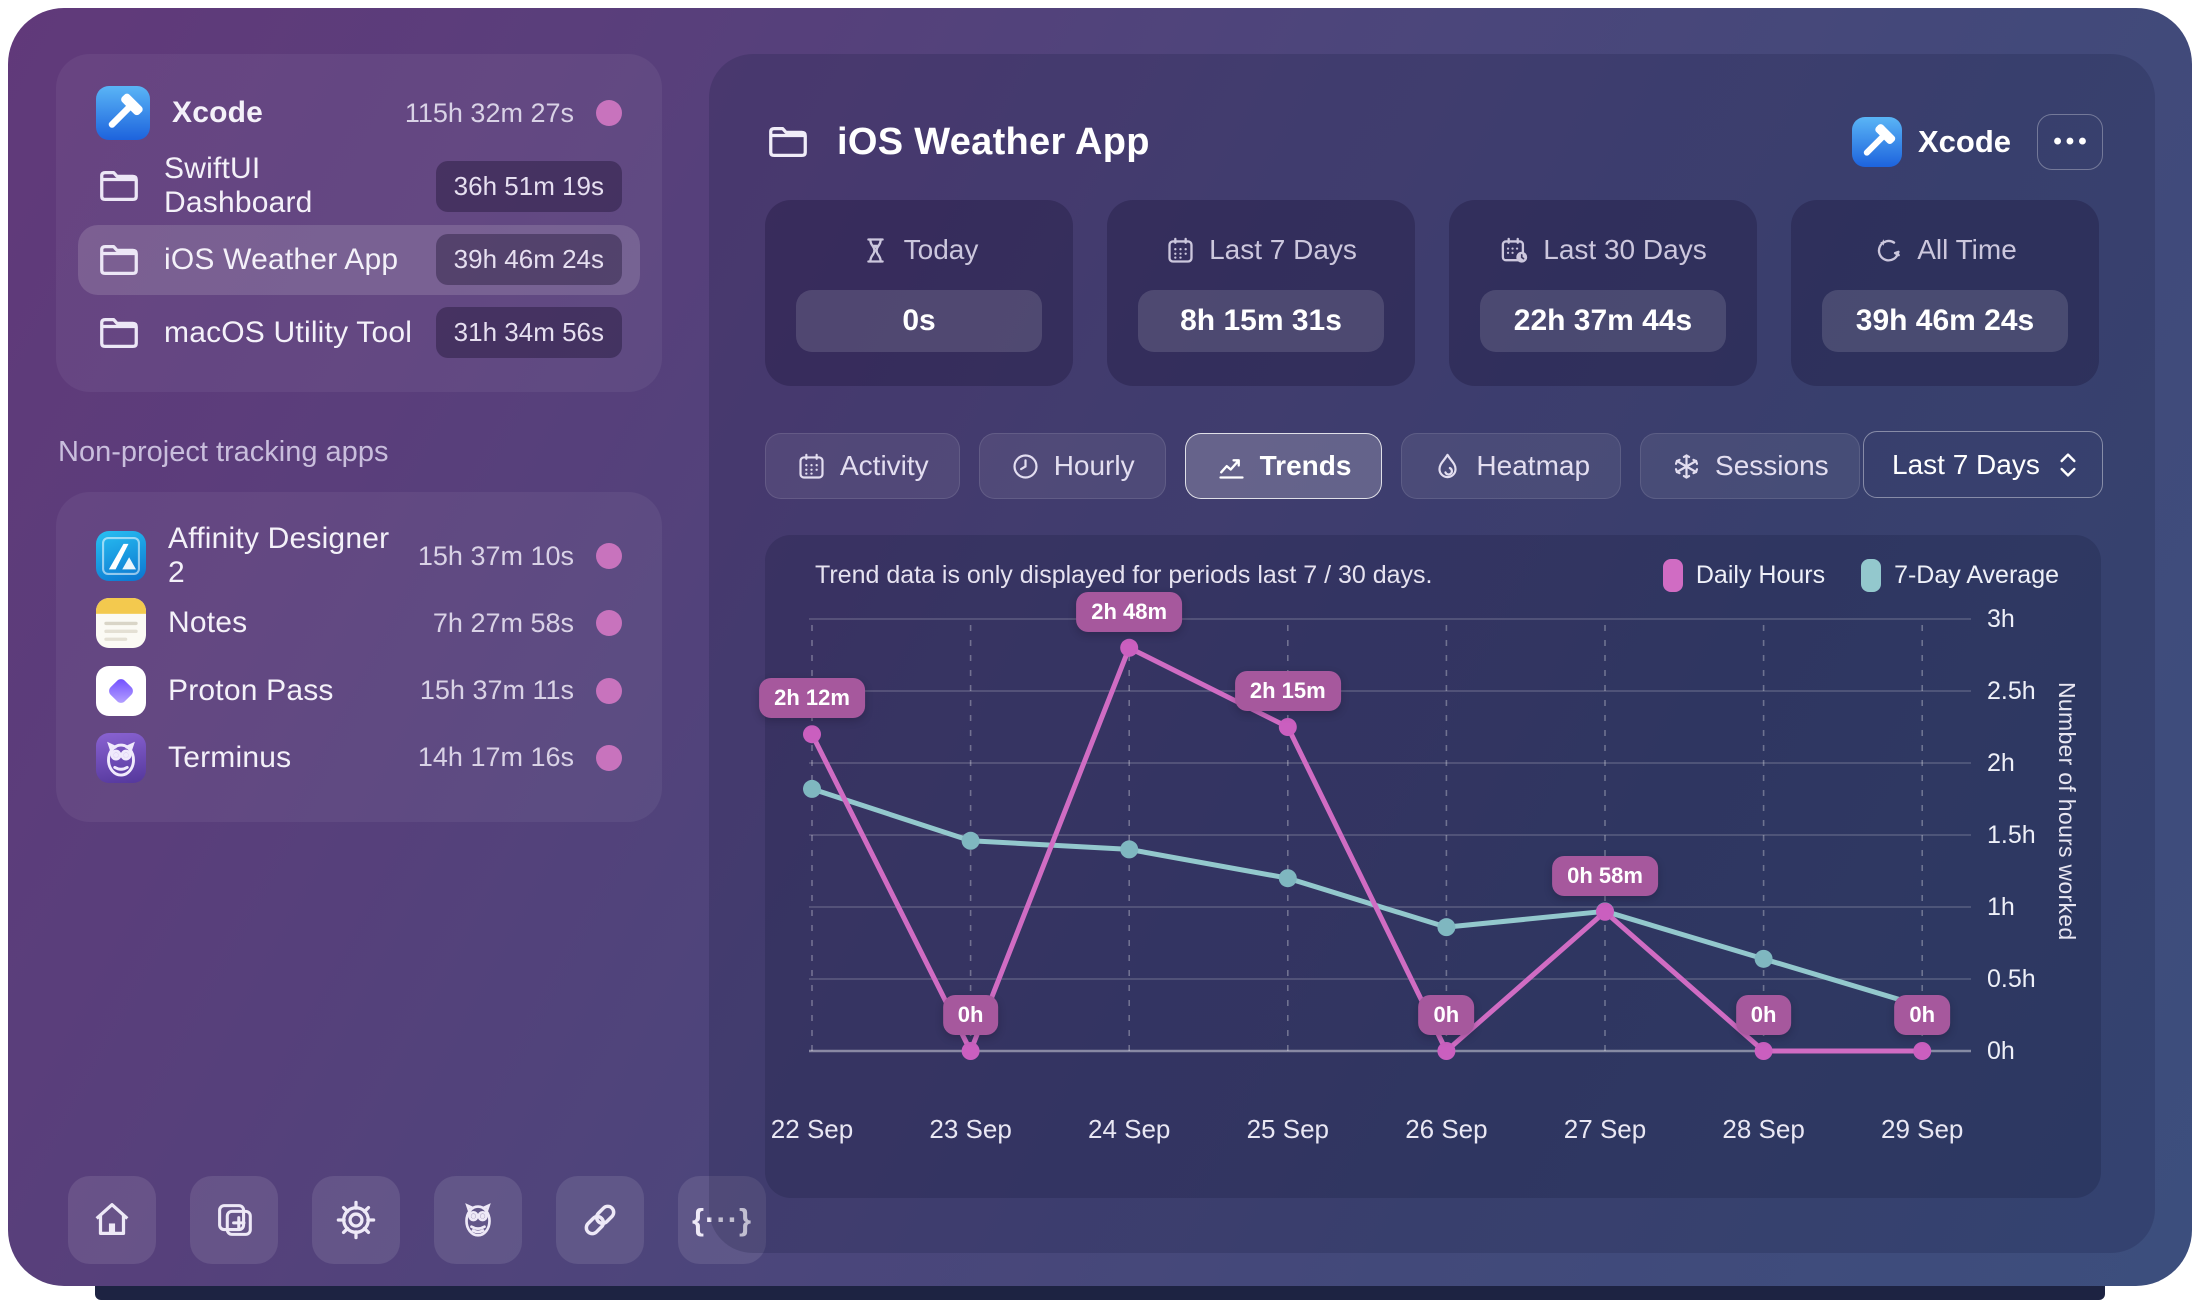 This screenshot has width=2200, height=1300. What do you see at coordinates (495, 757) in the screenshot?
I see `app-time: 14h 17m 16s` at bounding box center [495, 757].